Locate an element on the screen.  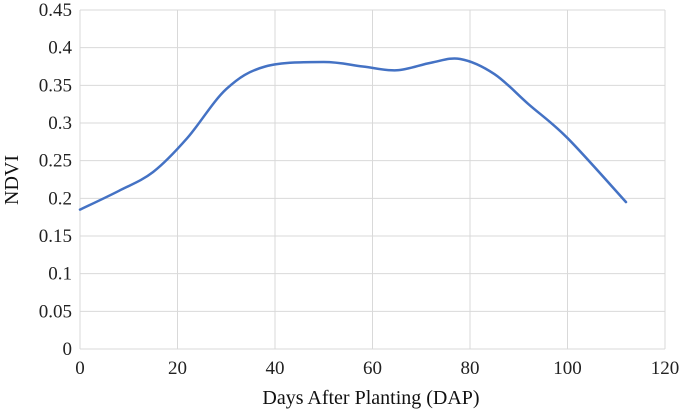
y-axis-label: NDVI is located at coordinates (12, 180).